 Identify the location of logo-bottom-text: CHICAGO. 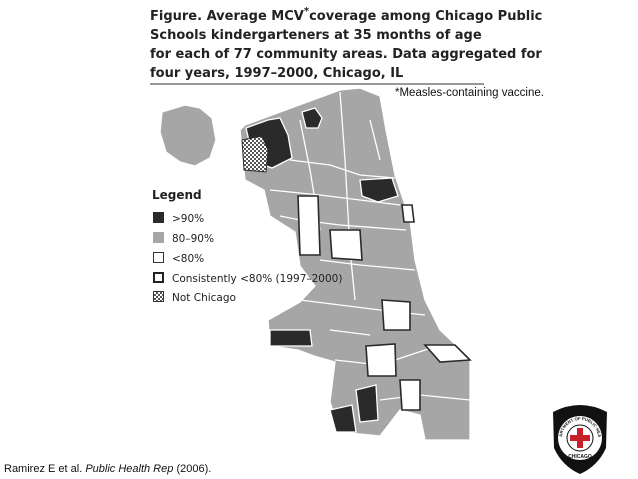
(580, 457).